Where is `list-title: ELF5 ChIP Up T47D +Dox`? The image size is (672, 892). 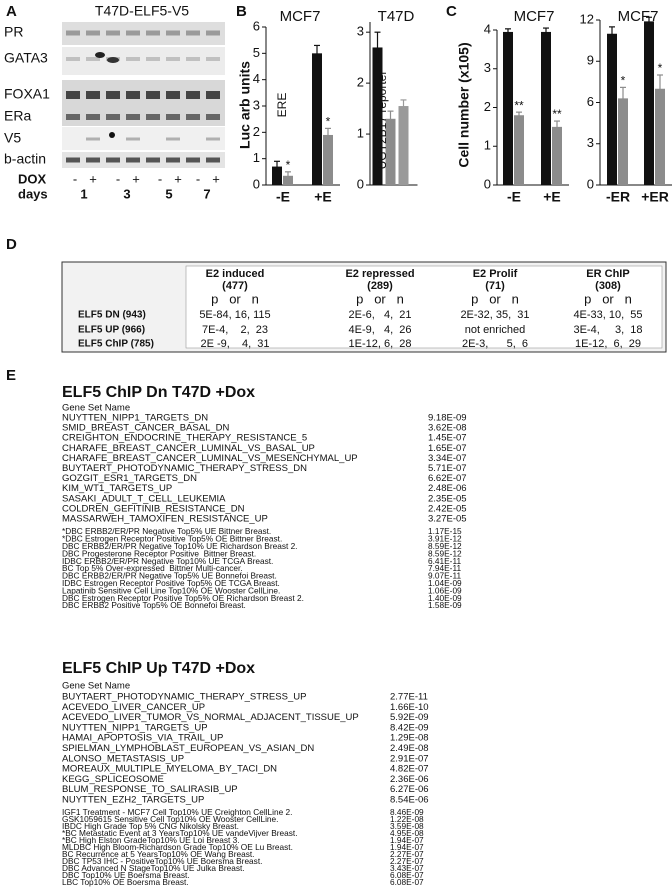
list-title: ELF5 ChIP Up T47D +Dox is located at coordinates (158, 668).